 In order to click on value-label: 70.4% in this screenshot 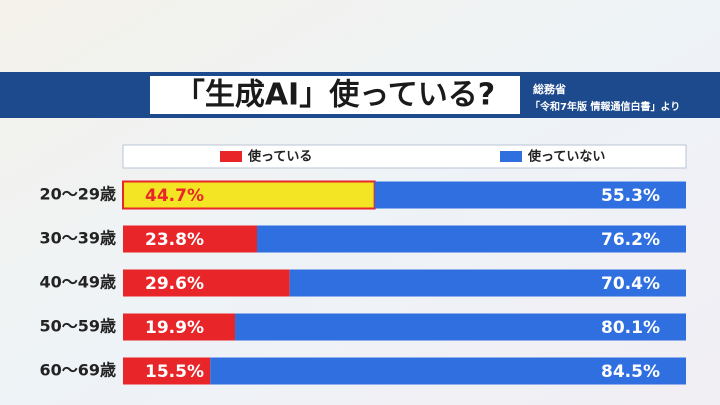, I will do `click(630, 284)`.